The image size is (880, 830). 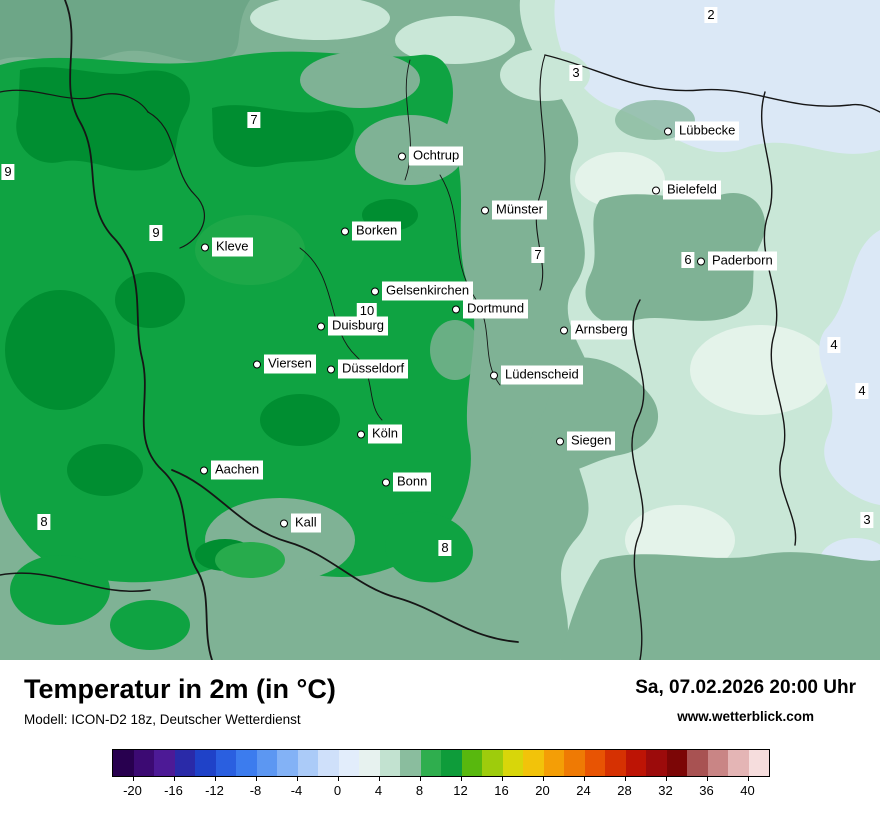 What do you see at coordinates (367, 311) in the screenshot?
I see `temperature-value-label: 10` at bounding box center [367, 311].